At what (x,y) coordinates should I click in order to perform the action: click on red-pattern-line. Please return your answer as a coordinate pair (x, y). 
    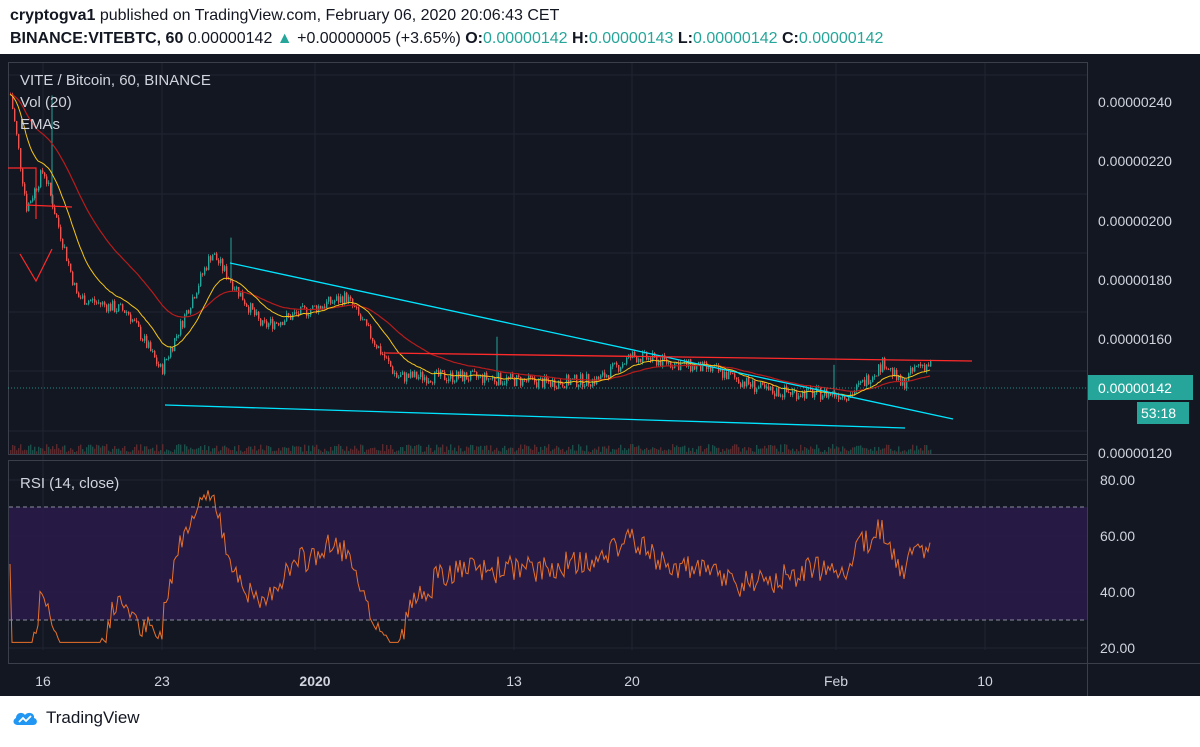
    Looking at the image, I should click on (36, 265).